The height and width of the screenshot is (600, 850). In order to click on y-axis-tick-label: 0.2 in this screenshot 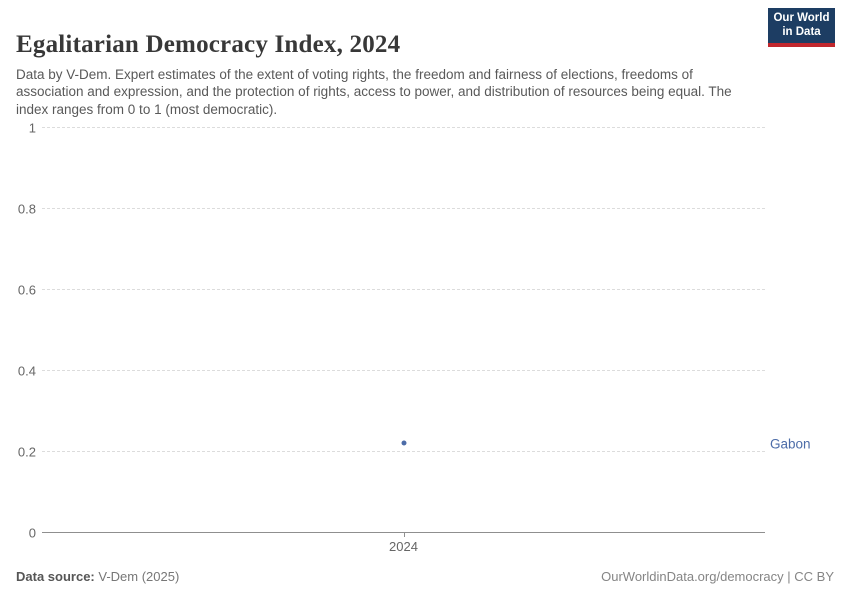, I will do `click(26, 451)`.